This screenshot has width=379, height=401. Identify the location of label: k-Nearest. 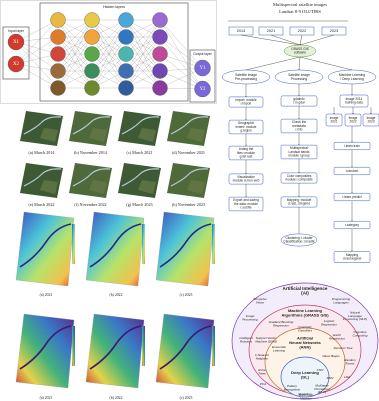
(262, 355).